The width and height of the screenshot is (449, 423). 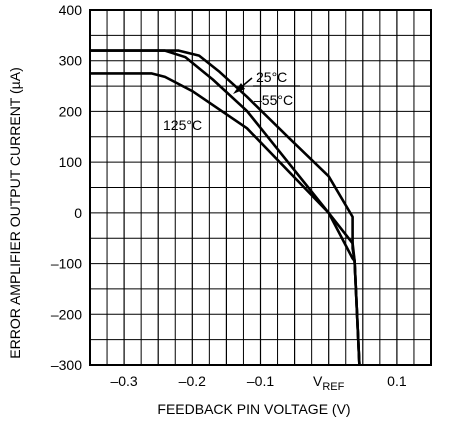 What do you see at coordinates (231, 101) in the screenshot?
I see `curve-labels: 25°C –55°C 125°C` at bounding box center [231, 101].